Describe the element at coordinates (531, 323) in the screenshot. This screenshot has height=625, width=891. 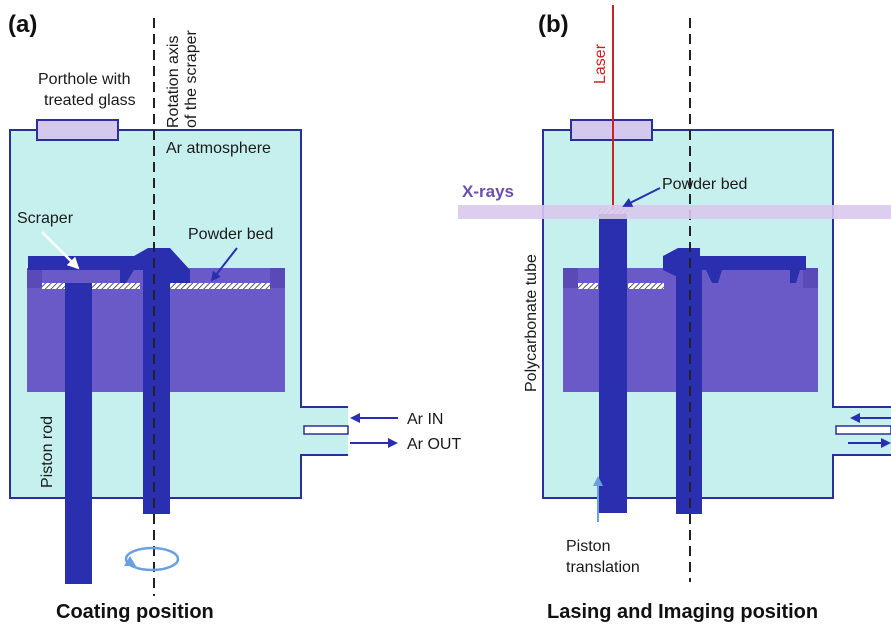
I see `tube-label: Polycarbonate tube` at that location.